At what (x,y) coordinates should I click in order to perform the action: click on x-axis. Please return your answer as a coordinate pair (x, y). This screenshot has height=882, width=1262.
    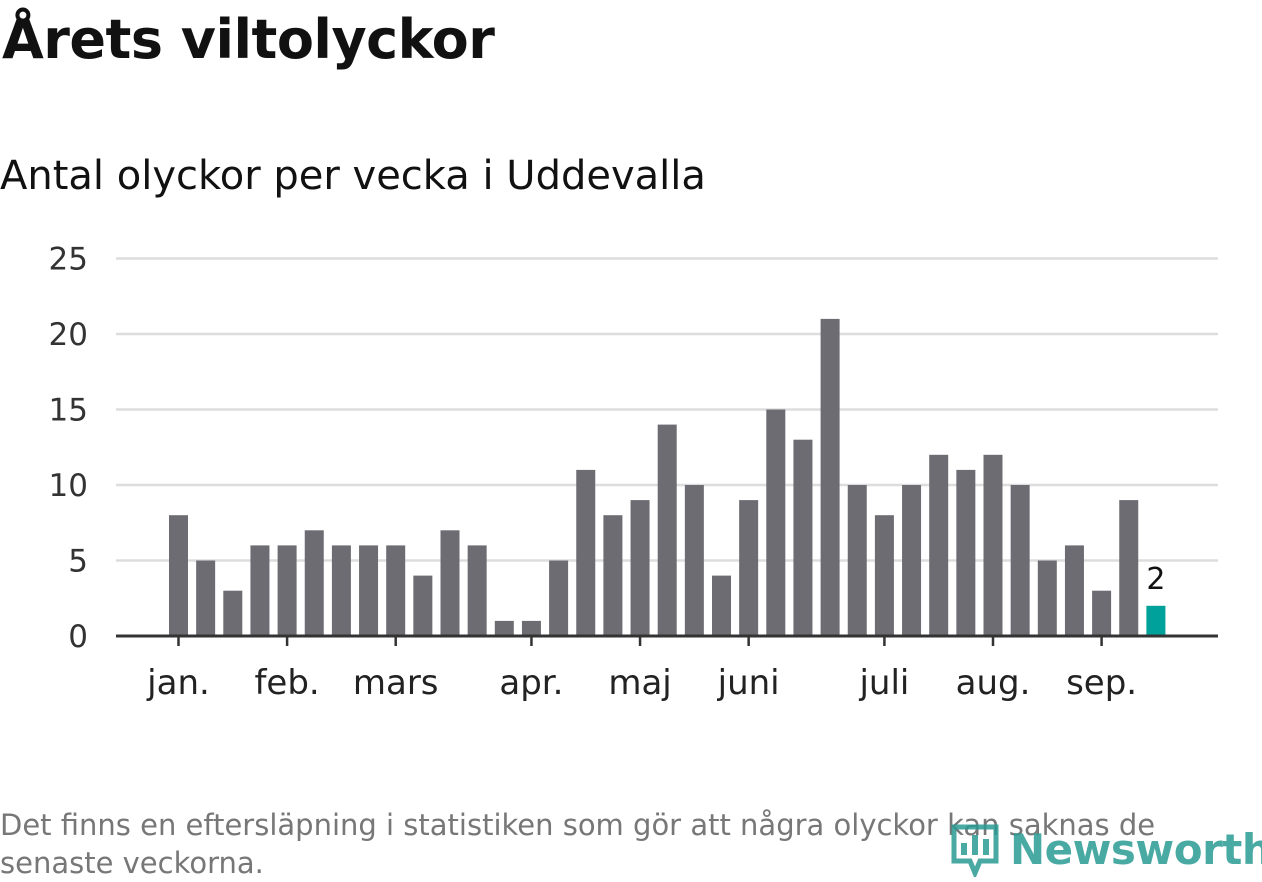
    Looking at the image, I should click on (667, 640).